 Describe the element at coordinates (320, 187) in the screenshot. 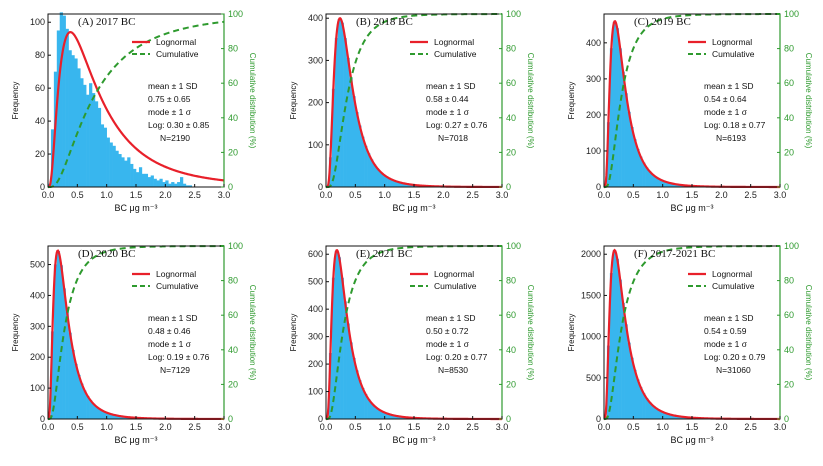

I see `y-tick-label: 0` at that location.